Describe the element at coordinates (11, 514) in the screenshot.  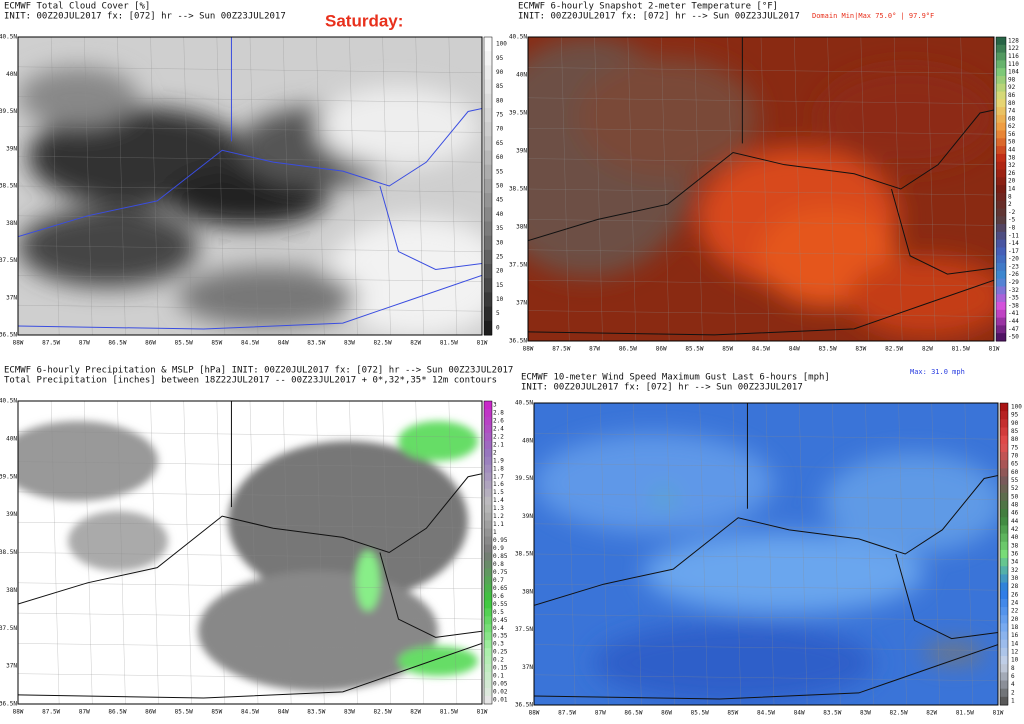
I see `lat-label: 39N` at that location.